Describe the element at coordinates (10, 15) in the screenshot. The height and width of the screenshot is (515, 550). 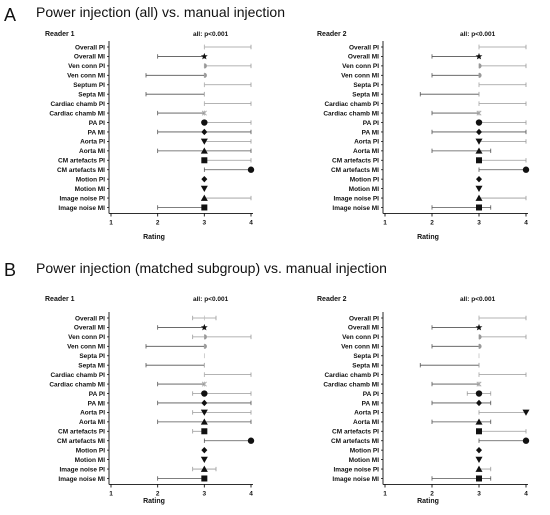
I see `panel-a-letter: A` at that location.